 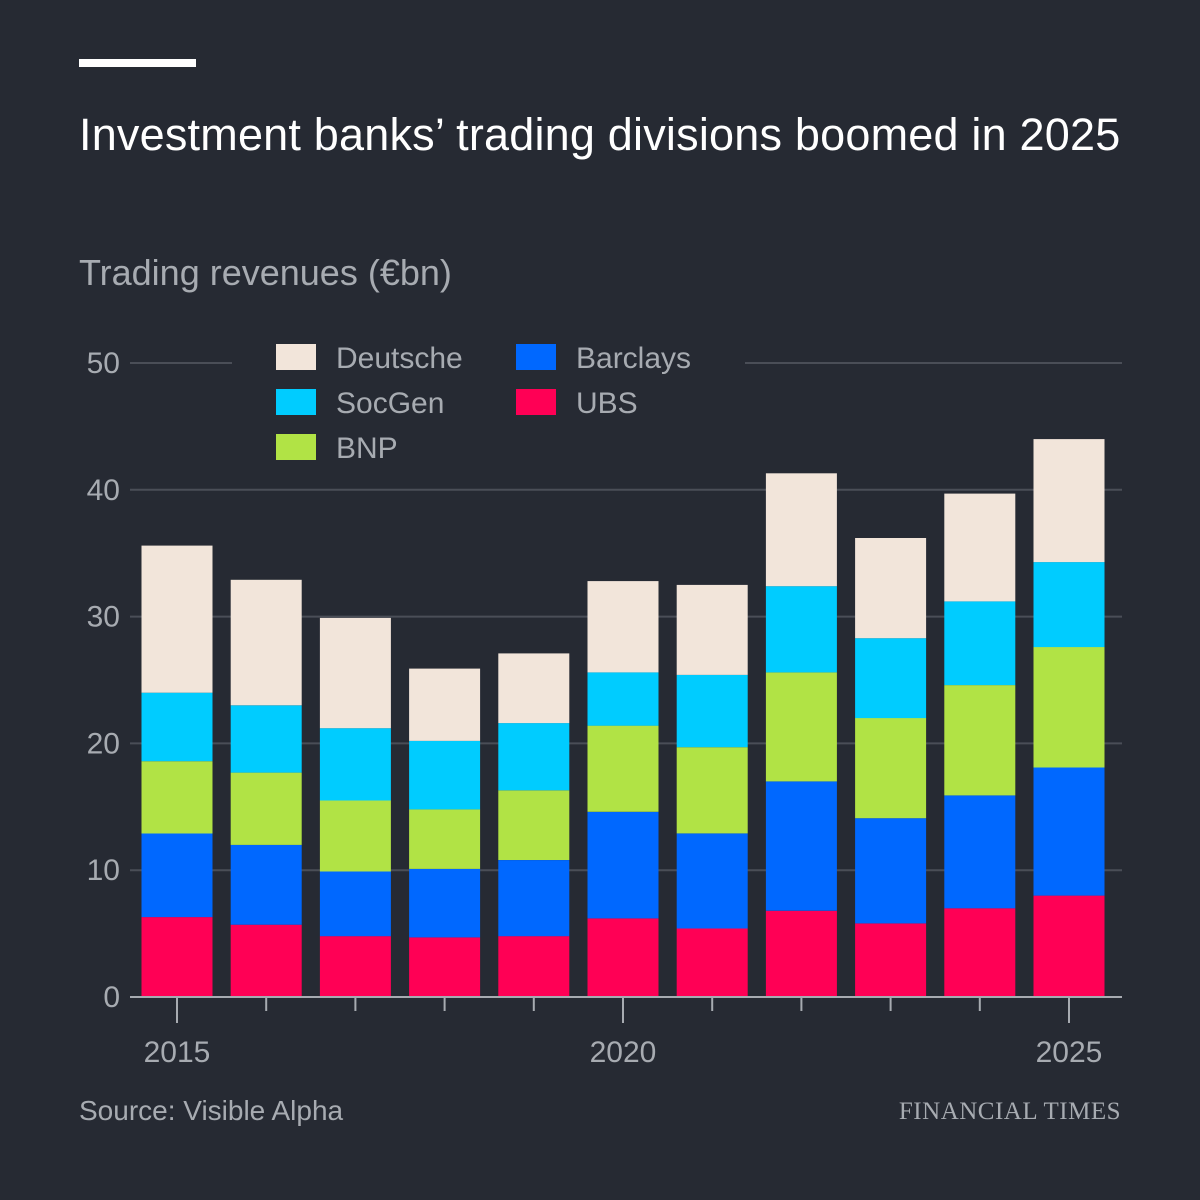 I want to click on x-tick-label: 2025, so click(x=1069, y=1052).